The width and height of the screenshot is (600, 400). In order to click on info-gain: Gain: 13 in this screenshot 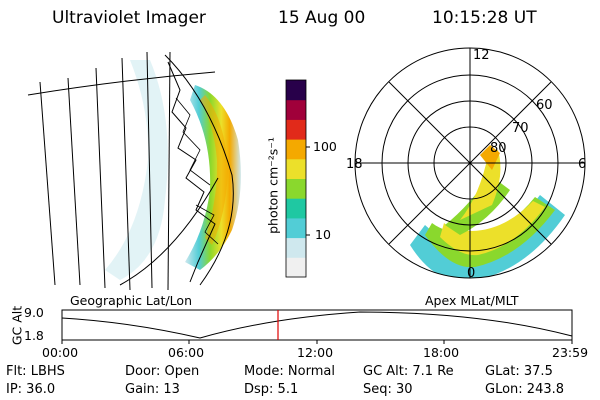, I will do `click(152, 389)`.